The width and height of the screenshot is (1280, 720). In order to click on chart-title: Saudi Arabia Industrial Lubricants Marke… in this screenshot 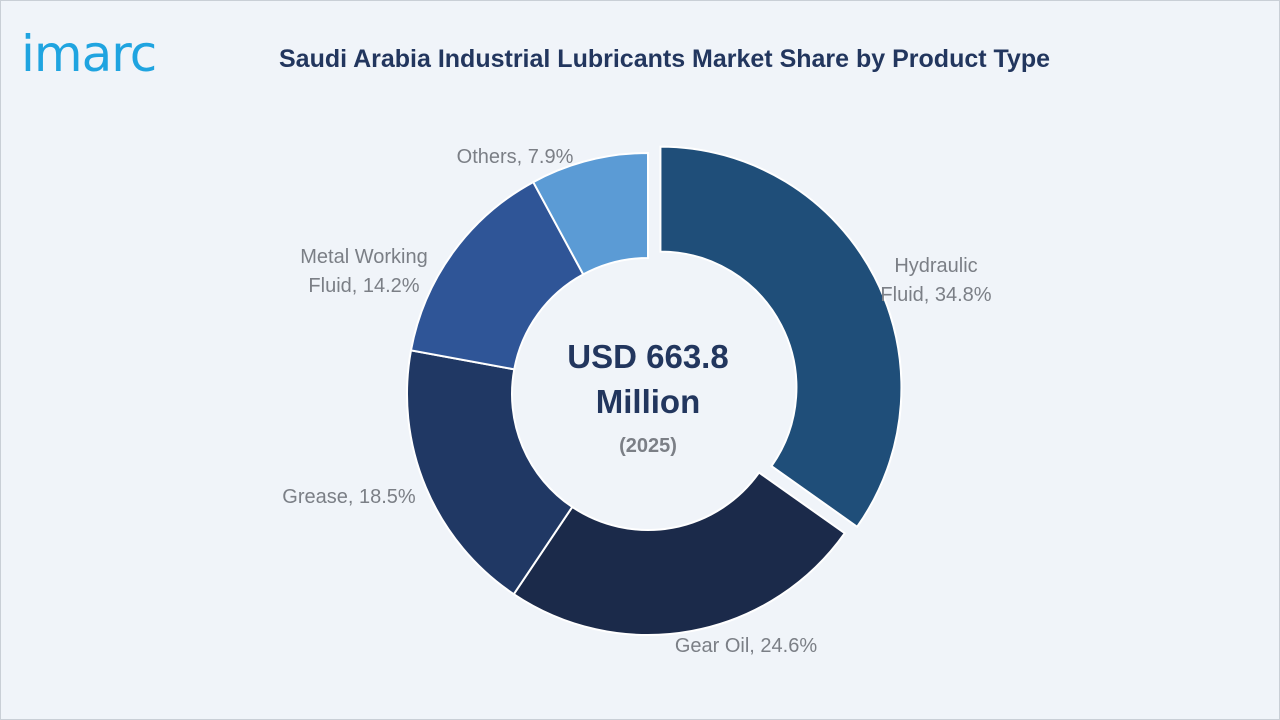, I will do `click(665, 59)`.